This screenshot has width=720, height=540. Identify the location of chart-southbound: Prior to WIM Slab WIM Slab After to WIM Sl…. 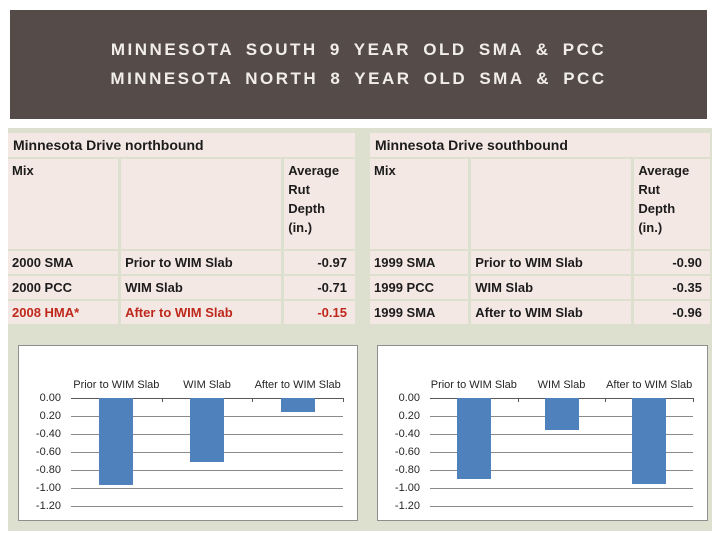
(542, 433).